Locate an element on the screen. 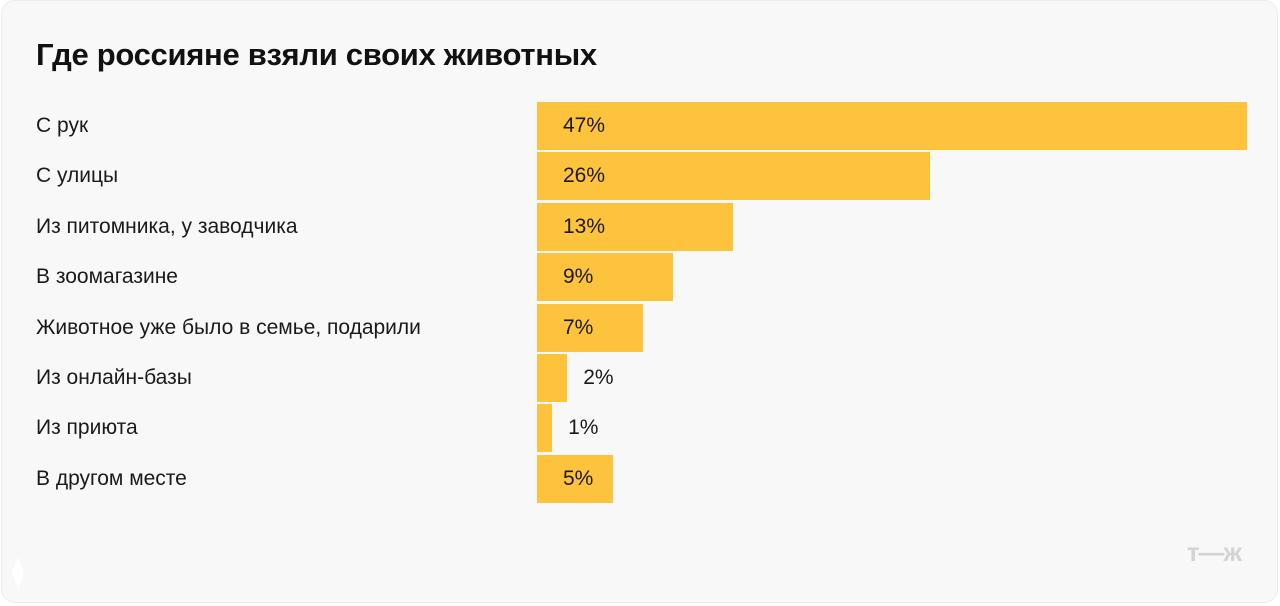  diamond-icon is located at coordinates (18, 573).